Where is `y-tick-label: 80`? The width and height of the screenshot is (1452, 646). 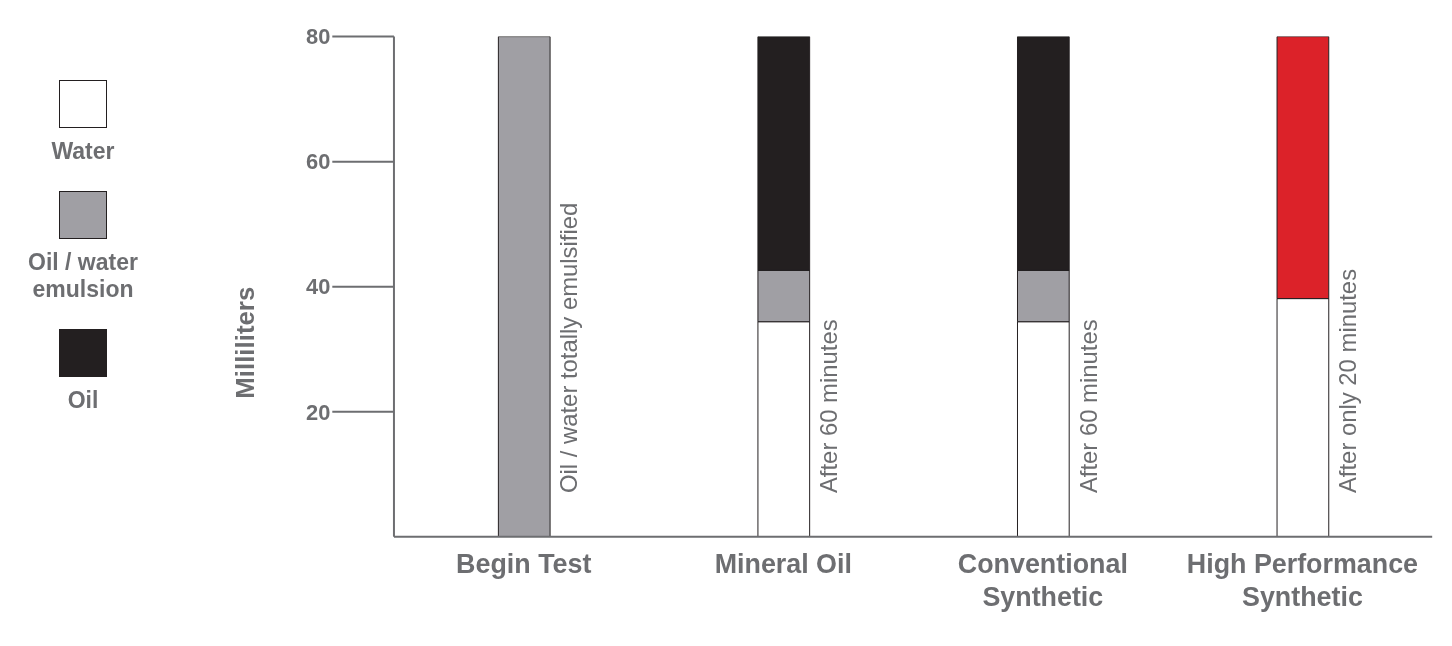 y-tick-label: 80 is located at coordinates (318, 37).